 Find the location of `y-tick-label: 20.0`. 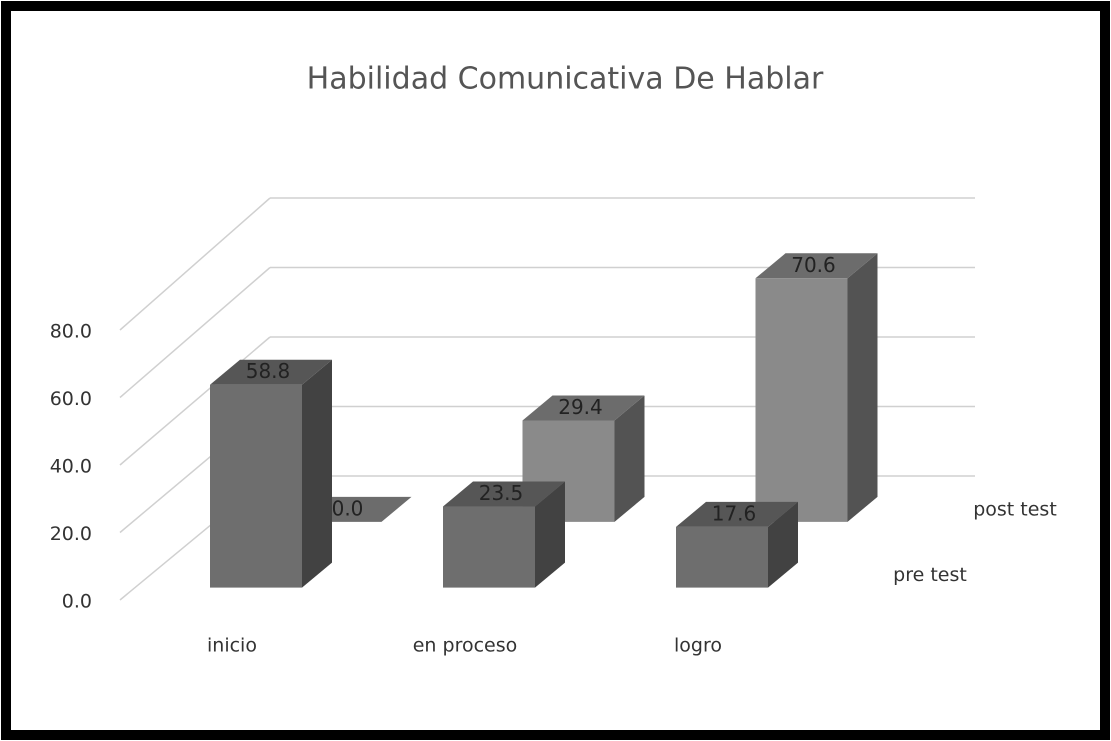

y-tick-label: 20.0 is located at coordinates (71, 534).